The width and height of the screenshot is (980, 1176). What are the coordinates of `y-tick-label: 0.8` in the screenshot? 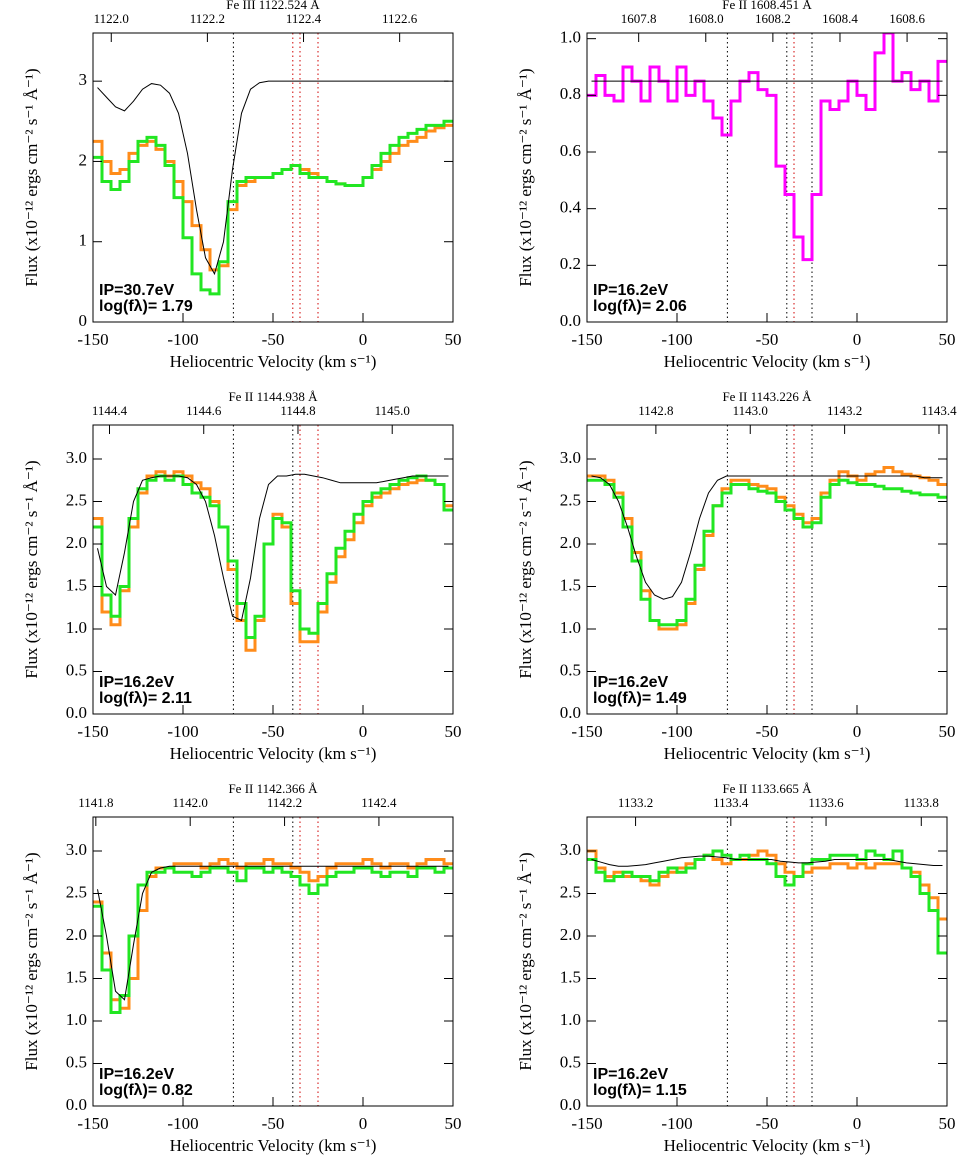 It's located at (570, 93).